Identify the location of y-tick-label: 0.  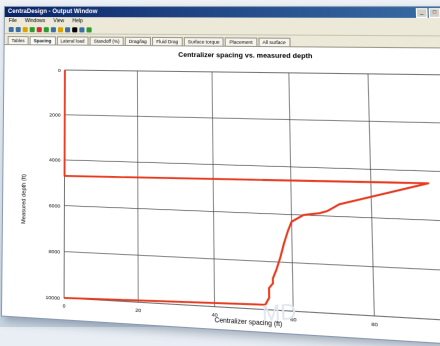
(59, 71).